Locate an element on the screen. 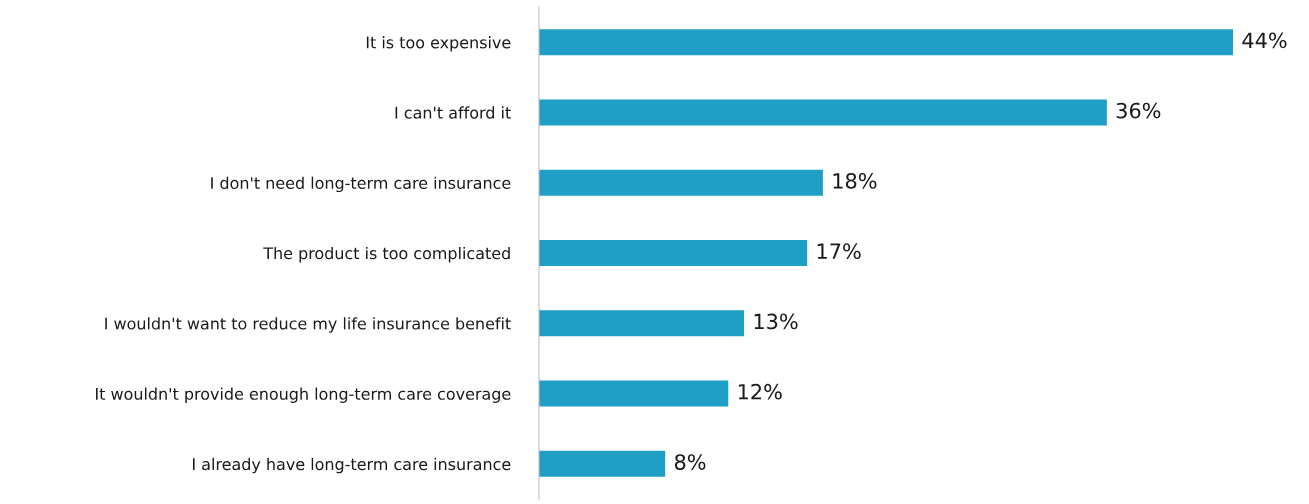 This screenshot has width=1309, height=504. y-tick-label: I wouldn't want to reduce my life insurance benefit is located at coordinates (308, 325).